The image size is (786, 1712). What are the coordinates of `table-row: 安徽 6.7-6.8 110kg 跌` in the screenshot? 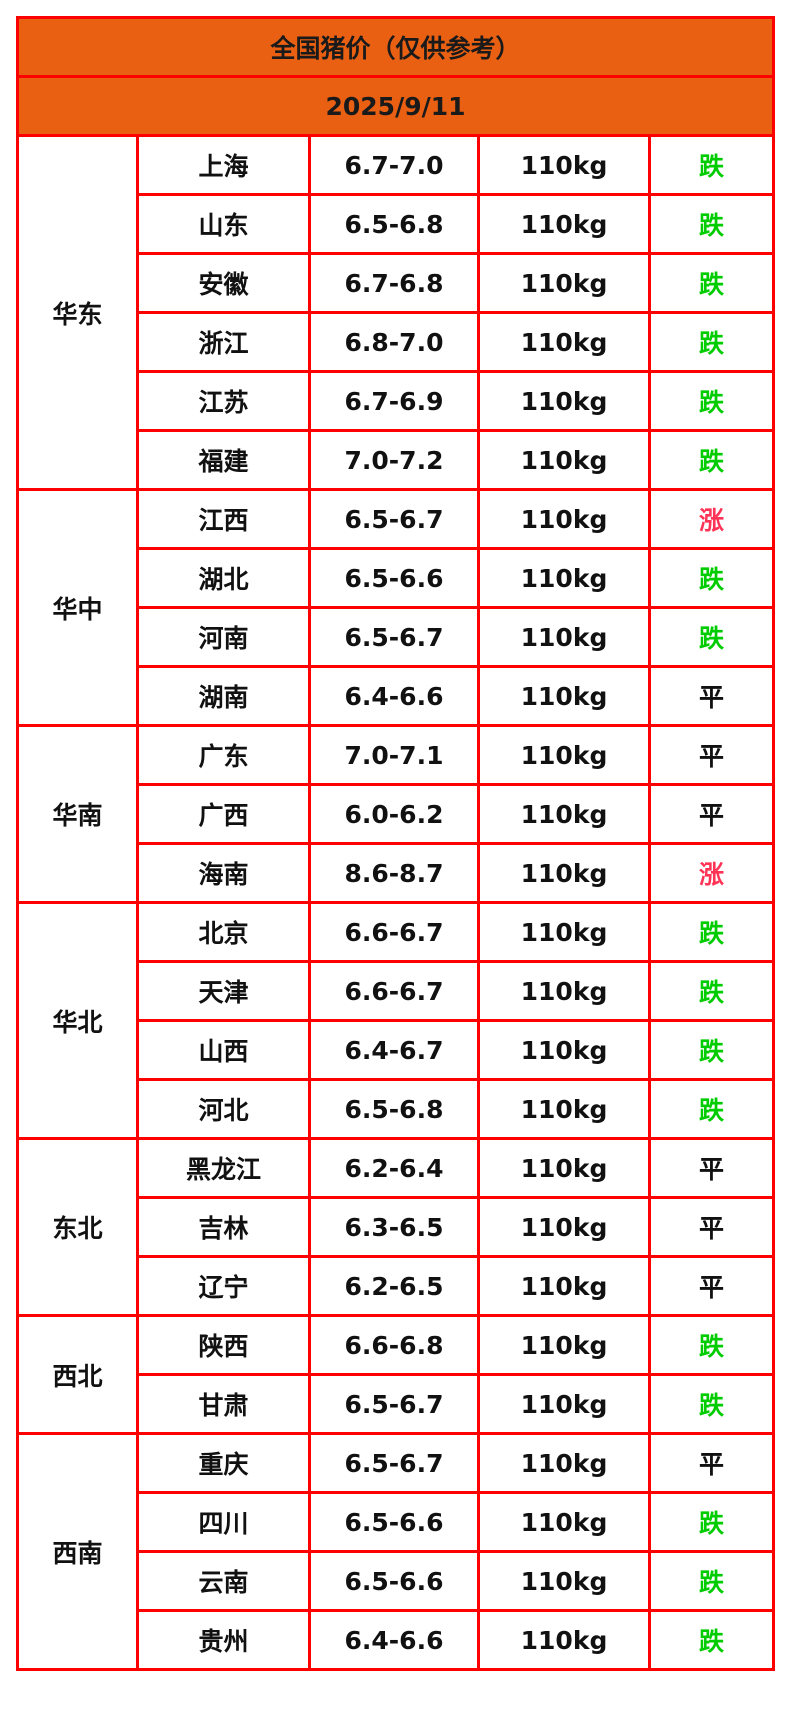 It's located at (397, 283).